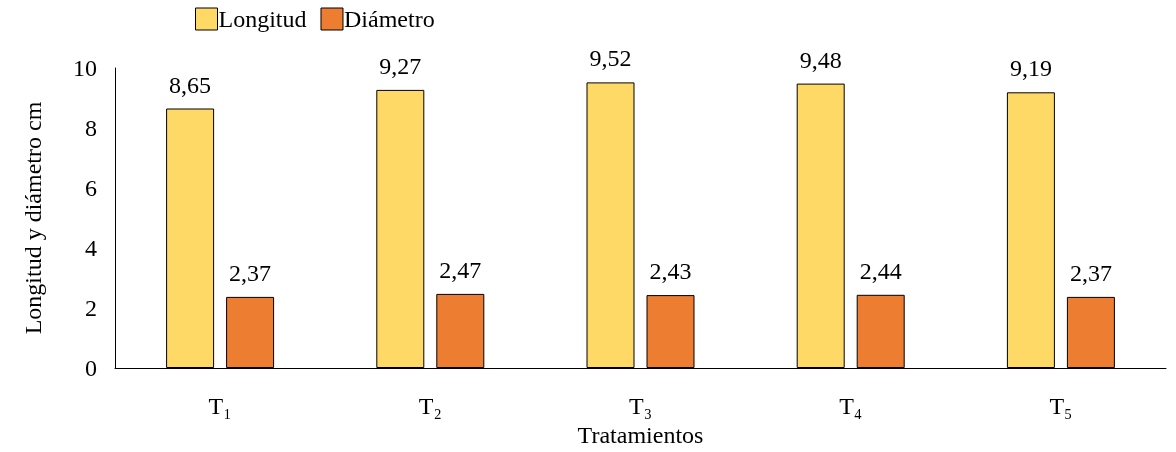 The image size is (1176, 452). I want to click on data-label: 9,52, so click(610, 58).